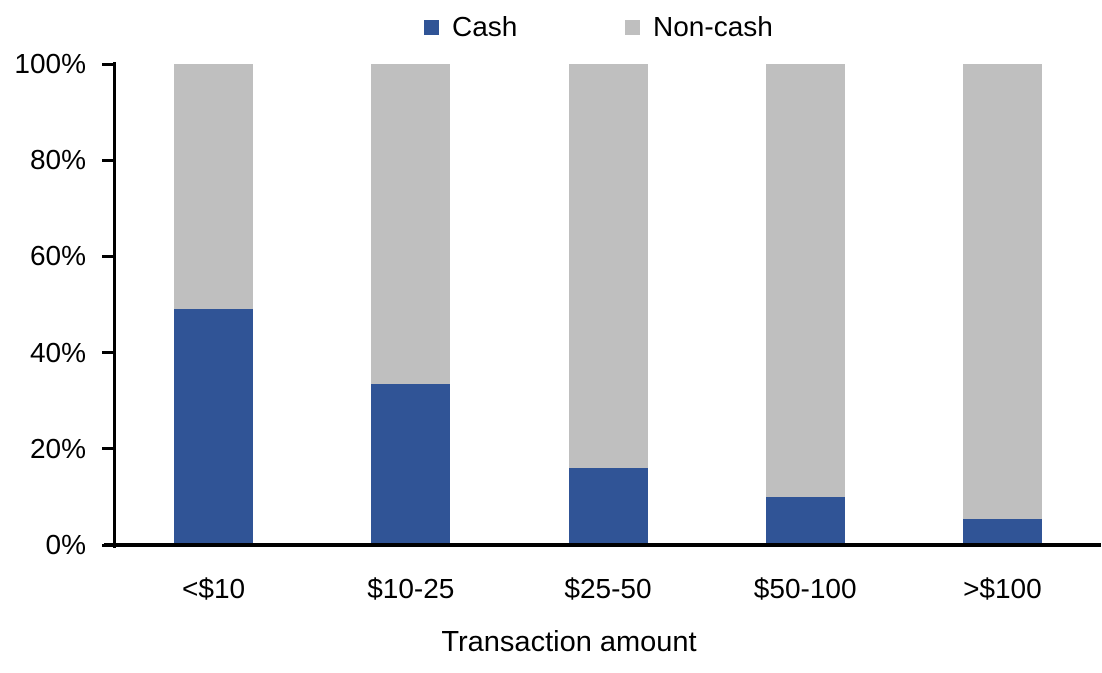 This screenshot has height=673, width=1102. I want to click on x-category-label: $50-100, so click(805, 588).